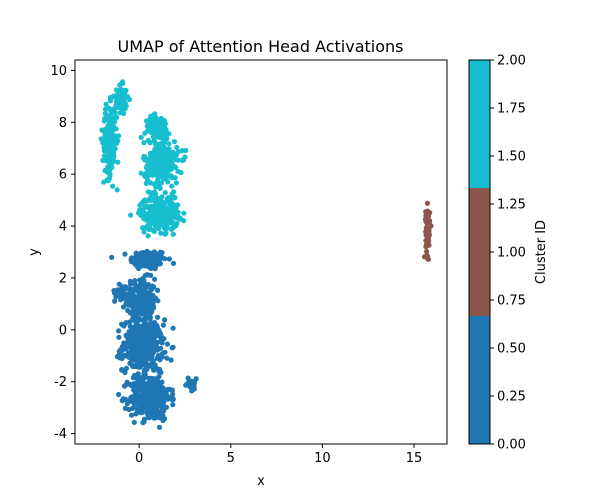  What do you see at coordinates (60, 382) in the screenshot?
I see `y-tick-label: -2` at bounding box center [60, 382].